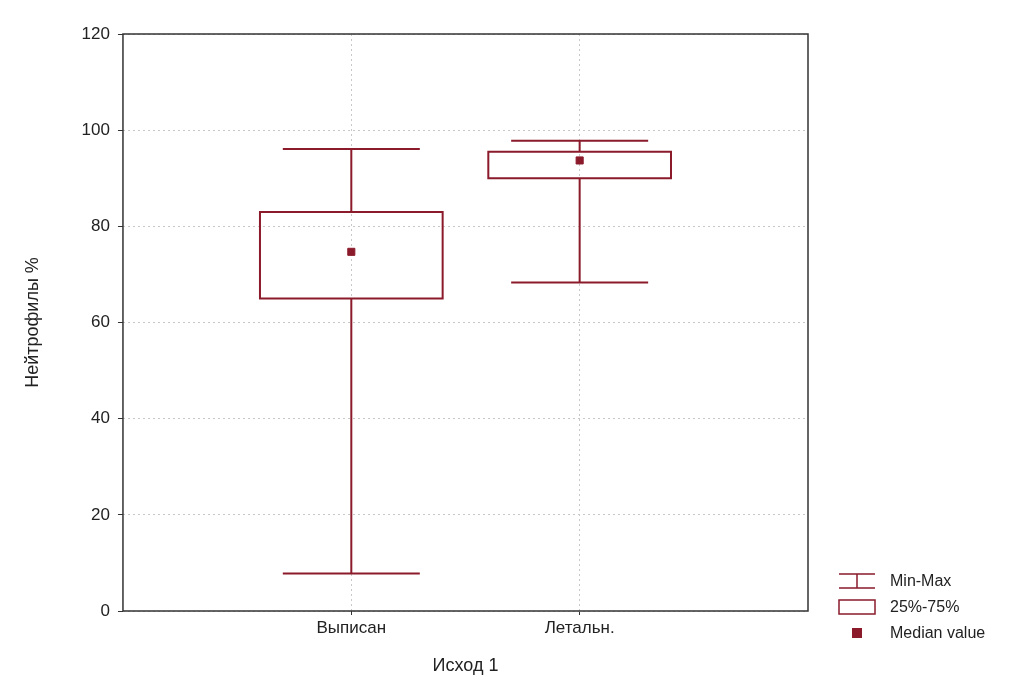  I want to click on text: Median value, so click(938, 633).